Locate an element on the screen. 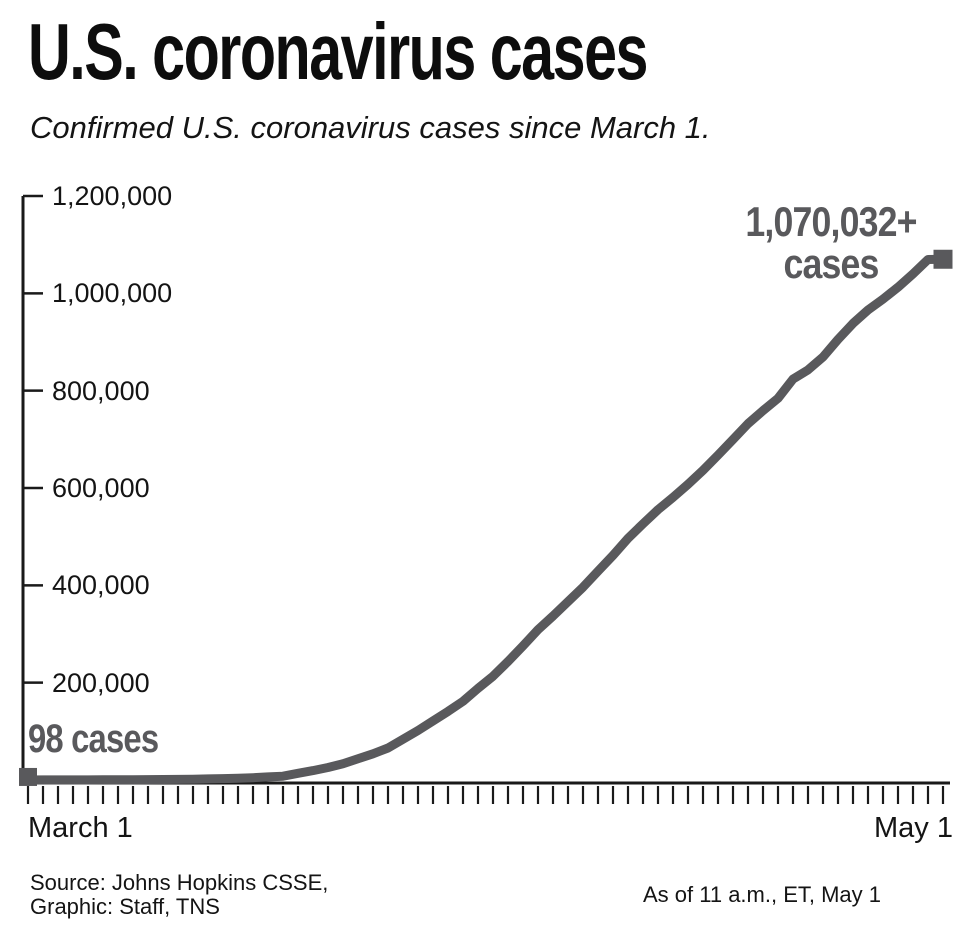  source-line: Source: Johns Hopkins CSSE, is located at coordinates (179, 882).